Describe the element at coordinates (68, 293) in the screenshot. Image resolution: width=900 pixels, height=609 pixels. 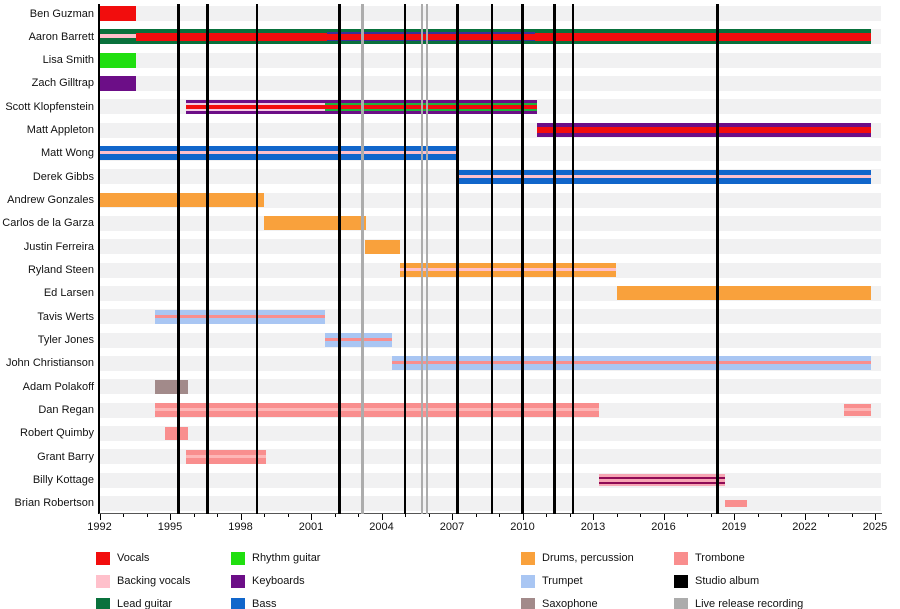
I see `member-label: Ed Larsen` at that location.